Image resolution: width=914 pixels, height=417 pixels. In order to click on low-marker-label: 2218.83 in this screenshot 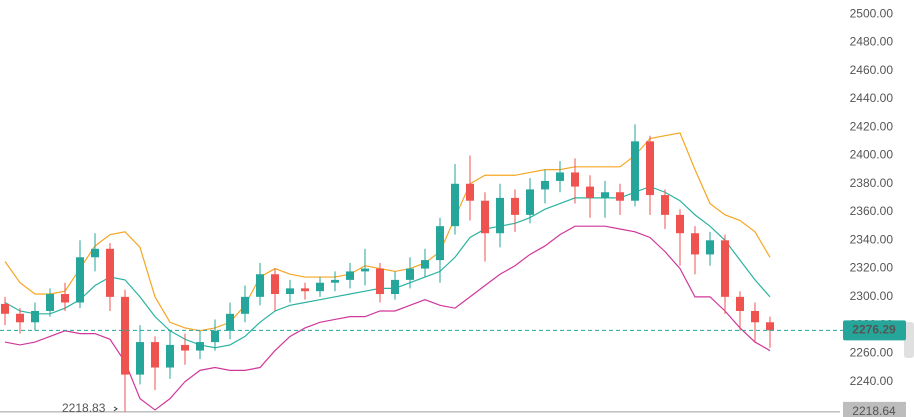, I will do `click(84, 408)`.